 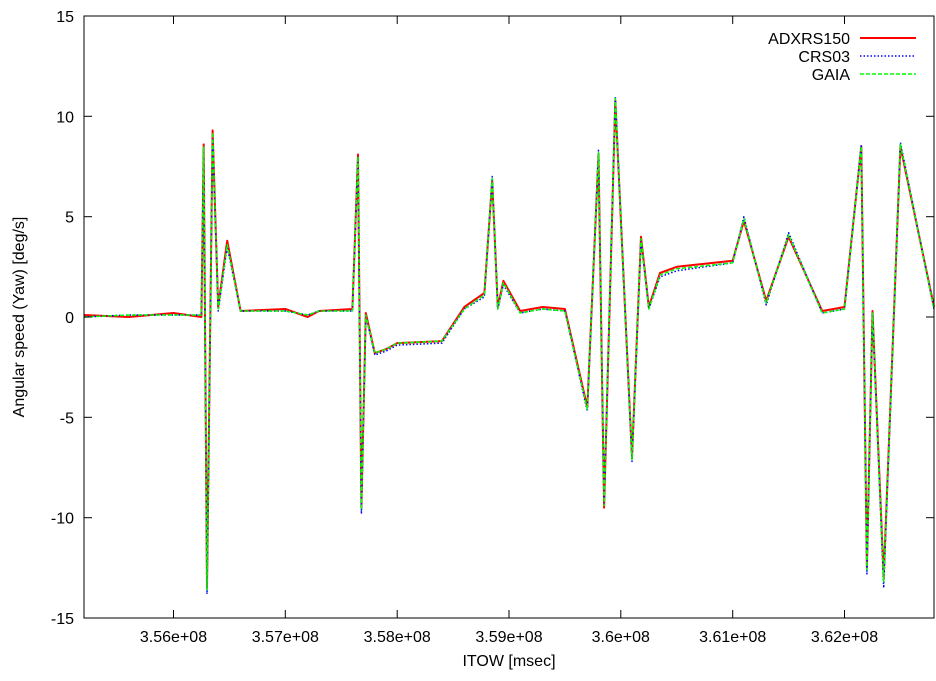 I want to click on x-tick-label: 3.61e+08, so click(x=732, y=637).